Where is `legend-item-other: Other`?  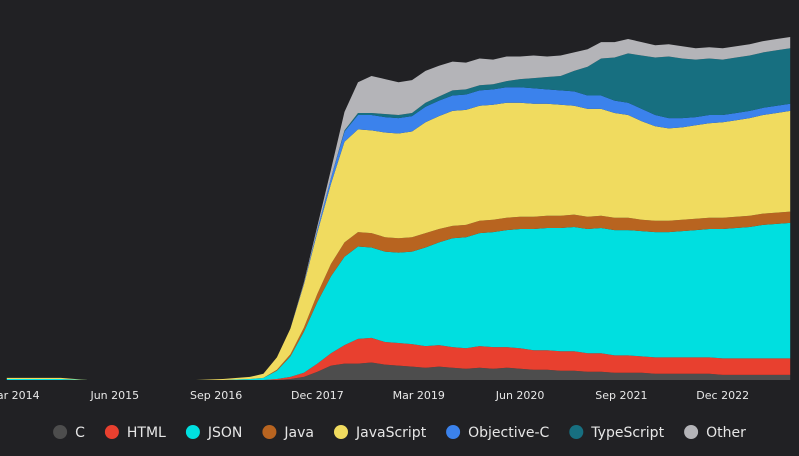 legend-item-other: Other is located at coordinates (715, 433).